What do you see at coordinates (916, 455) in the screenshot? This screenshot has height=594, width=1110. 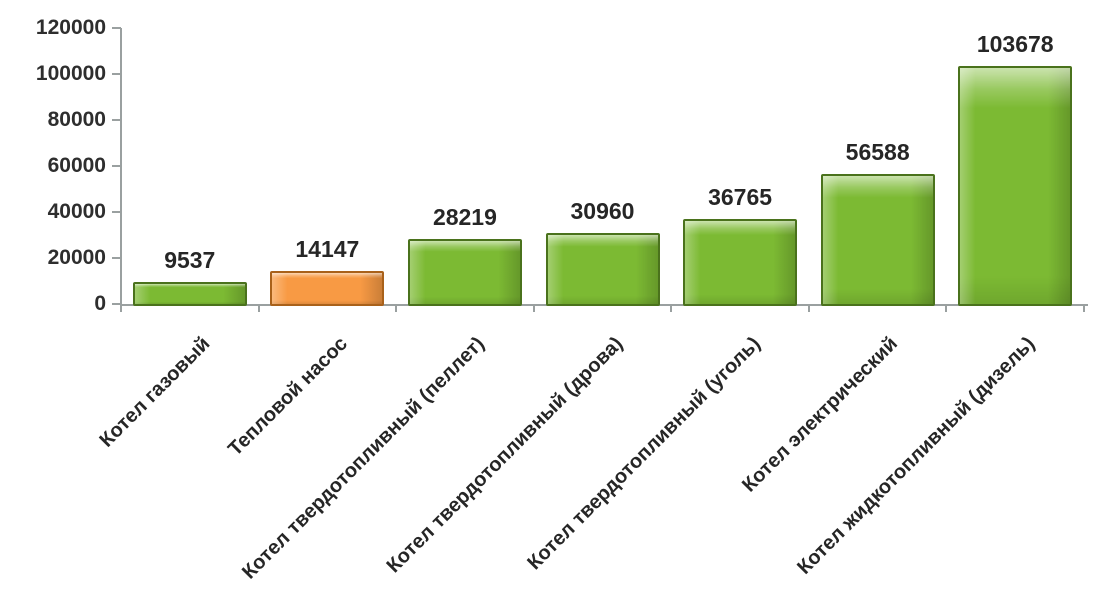 I see `category-label: Котел жидкотопливный (дизель)` at bounding box center [916, 455].